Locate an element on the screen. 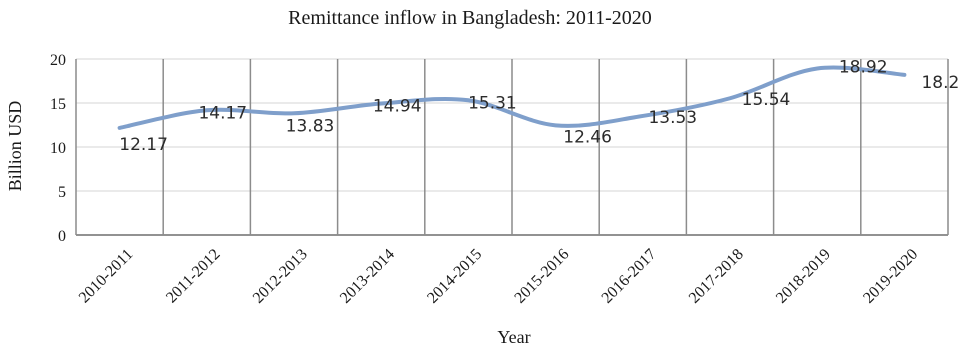 The image size is (976, 352). y-tick-label: 10 is located at coordinates (58, 148).